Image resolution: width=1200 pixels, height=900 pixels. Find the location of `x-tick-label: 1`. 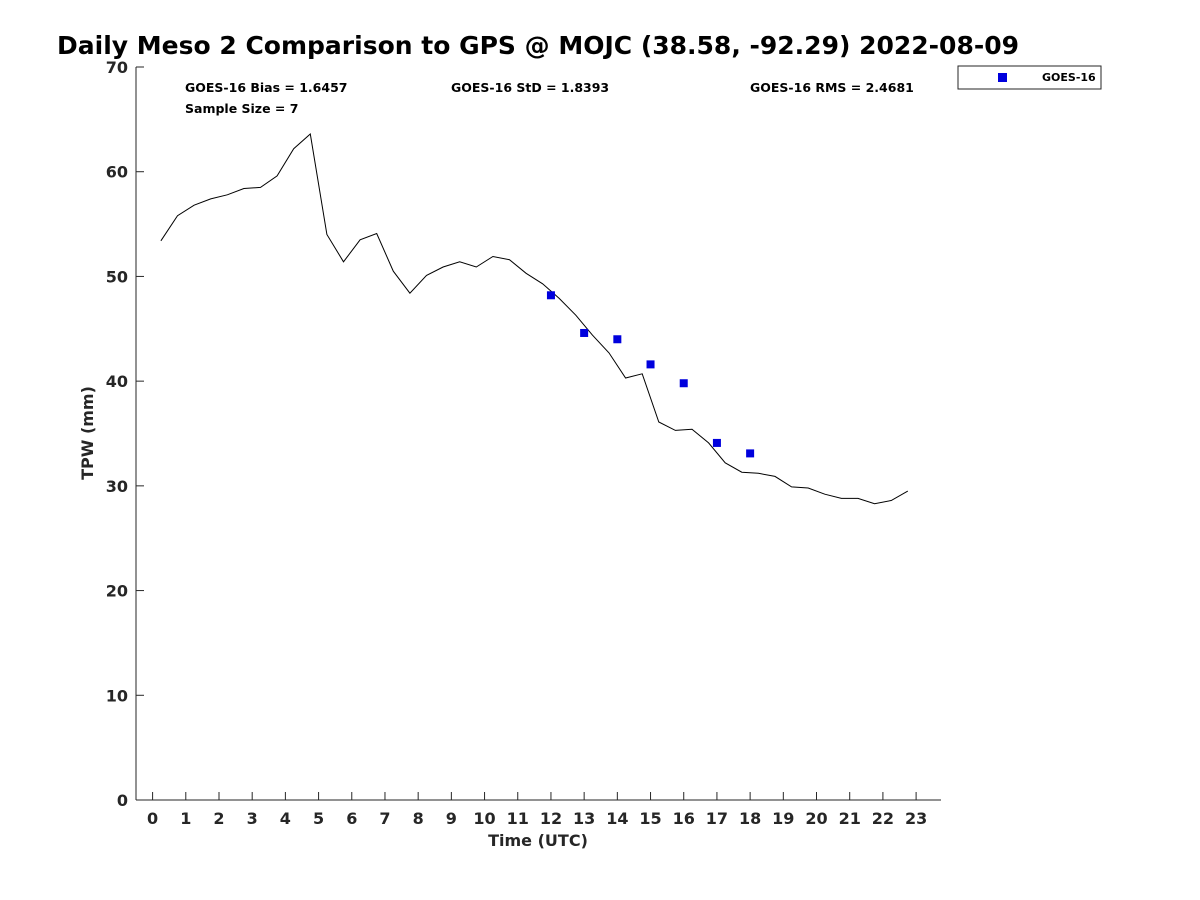

x-tick-label: 1 is located at coordinates (185, 818).